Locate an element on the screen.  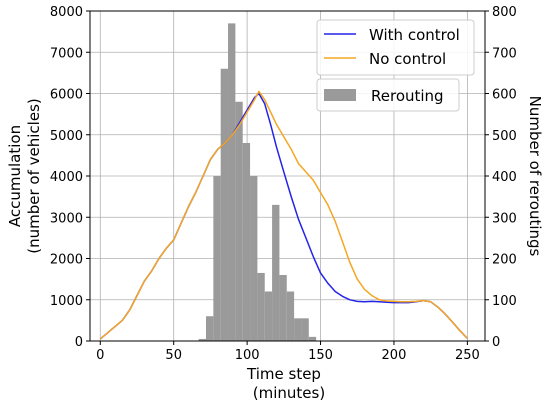
y-right-tick-label: 400 is located at coordinates (504, 177).